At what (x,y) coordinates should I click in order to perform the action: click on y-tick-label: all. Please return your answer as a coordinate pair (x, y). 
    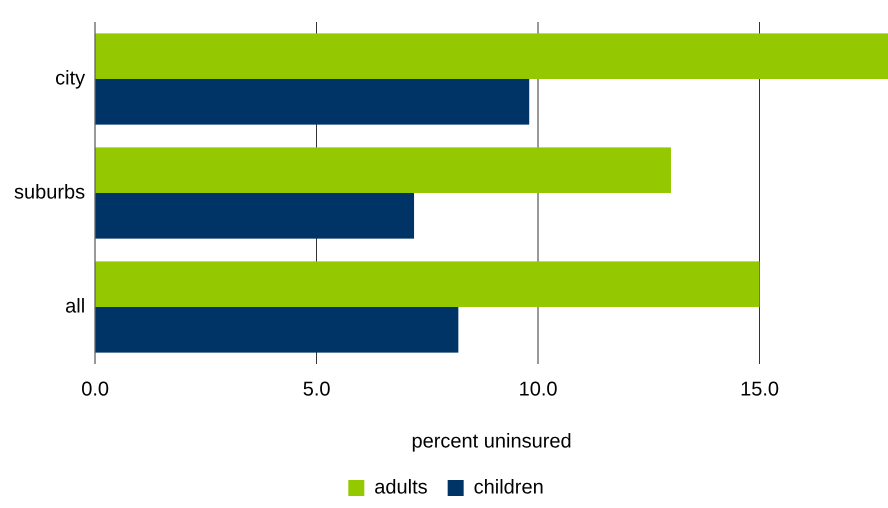
    Looking at the image, I should click on (75, 307).